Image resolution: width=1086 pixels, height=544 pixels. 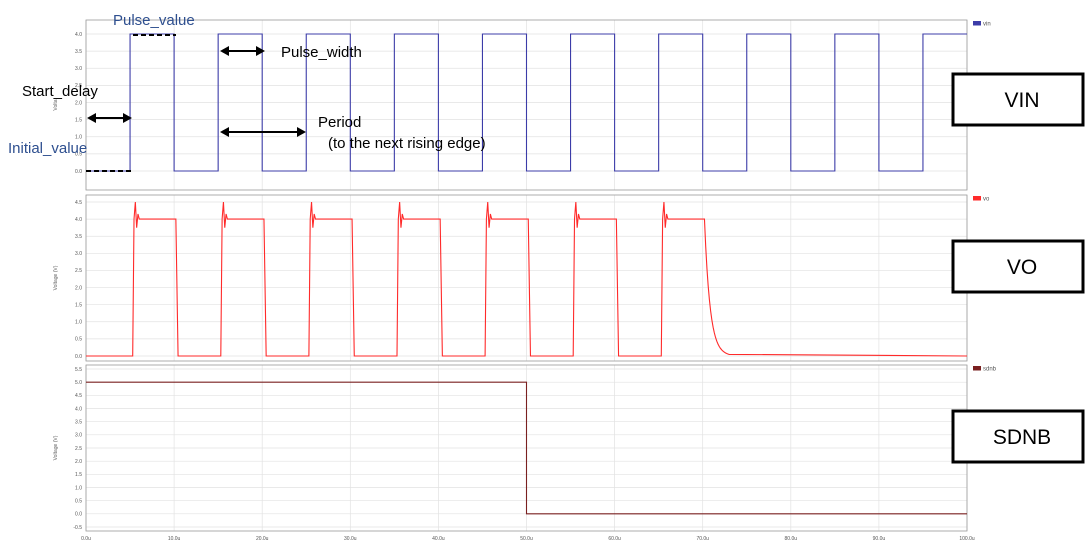 What do you see at coordinates (614, 539) in the screenshot?
I see `x-tick-label: 60.0u` at bounding box center [614, 539].